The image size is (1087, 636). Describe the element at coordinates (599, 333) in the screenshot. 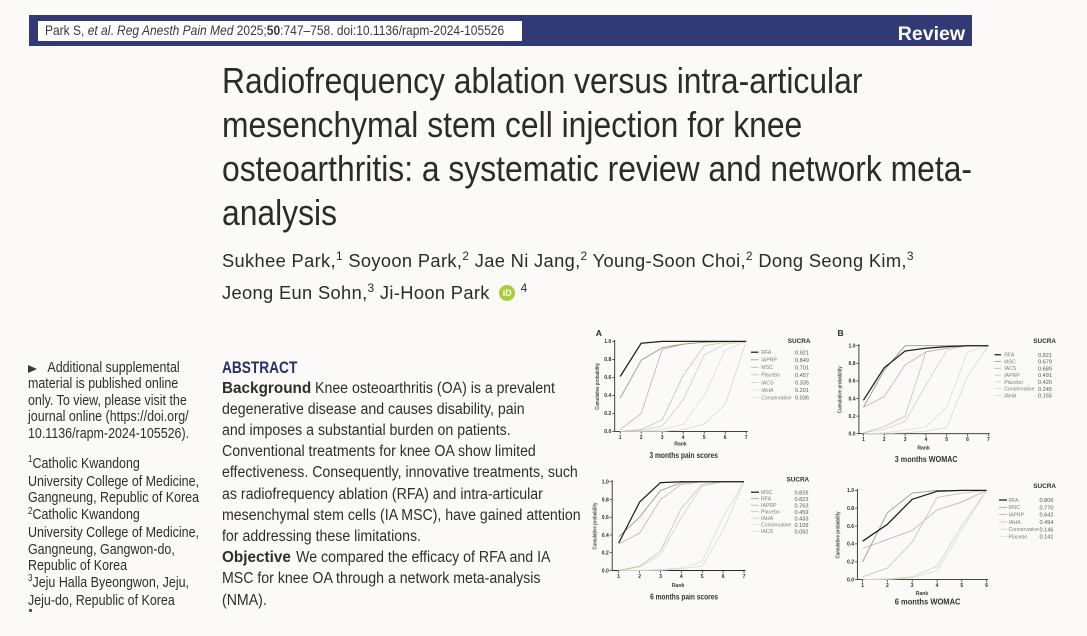

I see `svg-text: A` at that location.